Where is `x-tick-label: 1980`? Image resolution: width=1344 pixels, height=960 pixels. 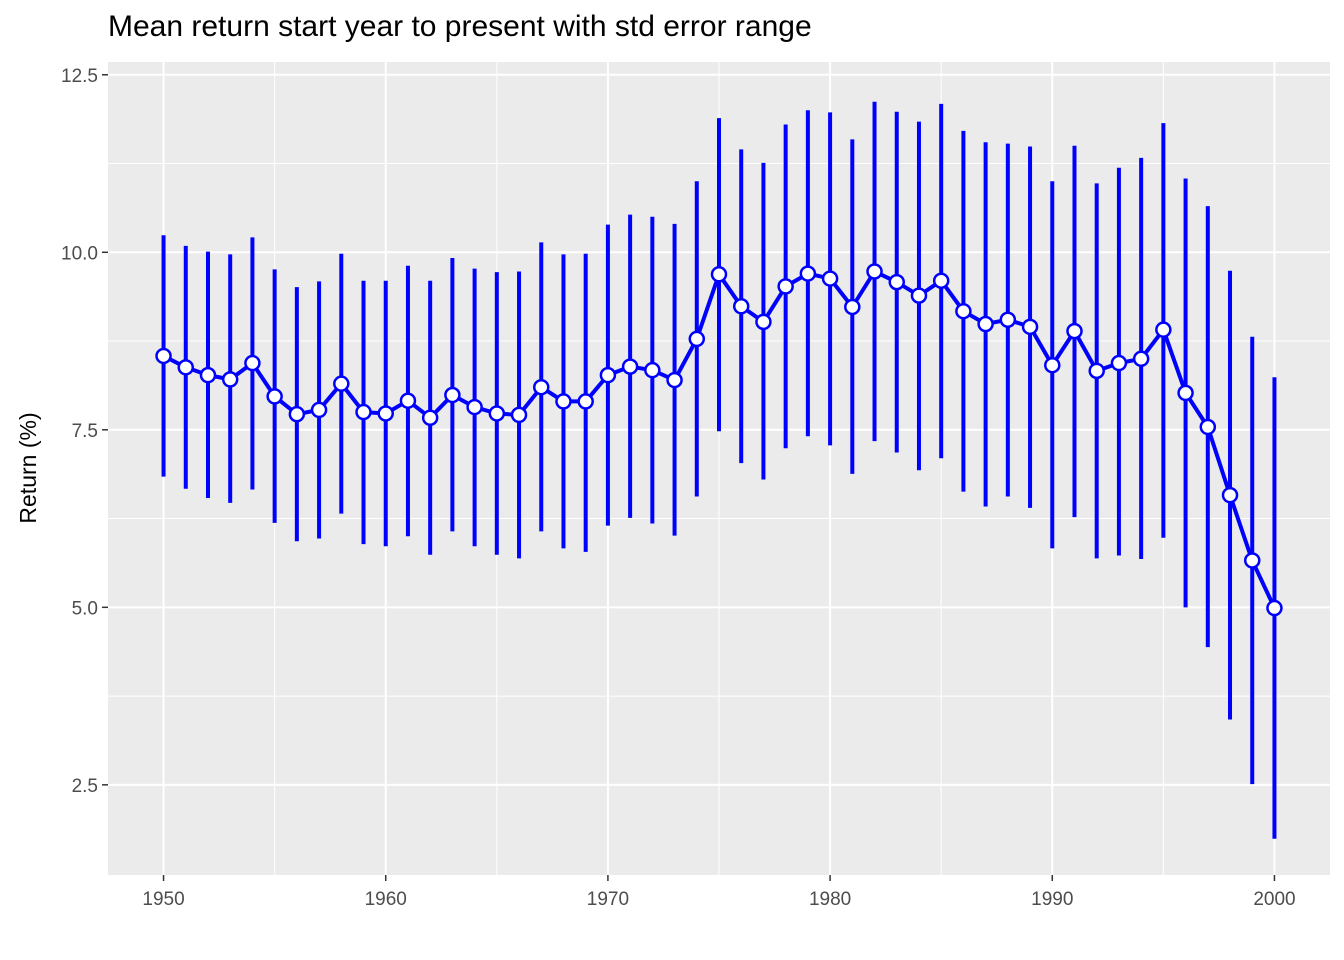
x-tick-label: 1980 is located at coordinates (830, 899).